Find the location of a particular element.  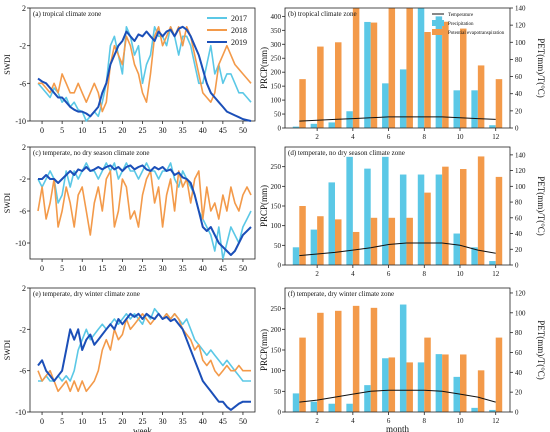

x-tick-label: 25 is located at coordinates (143, 421).